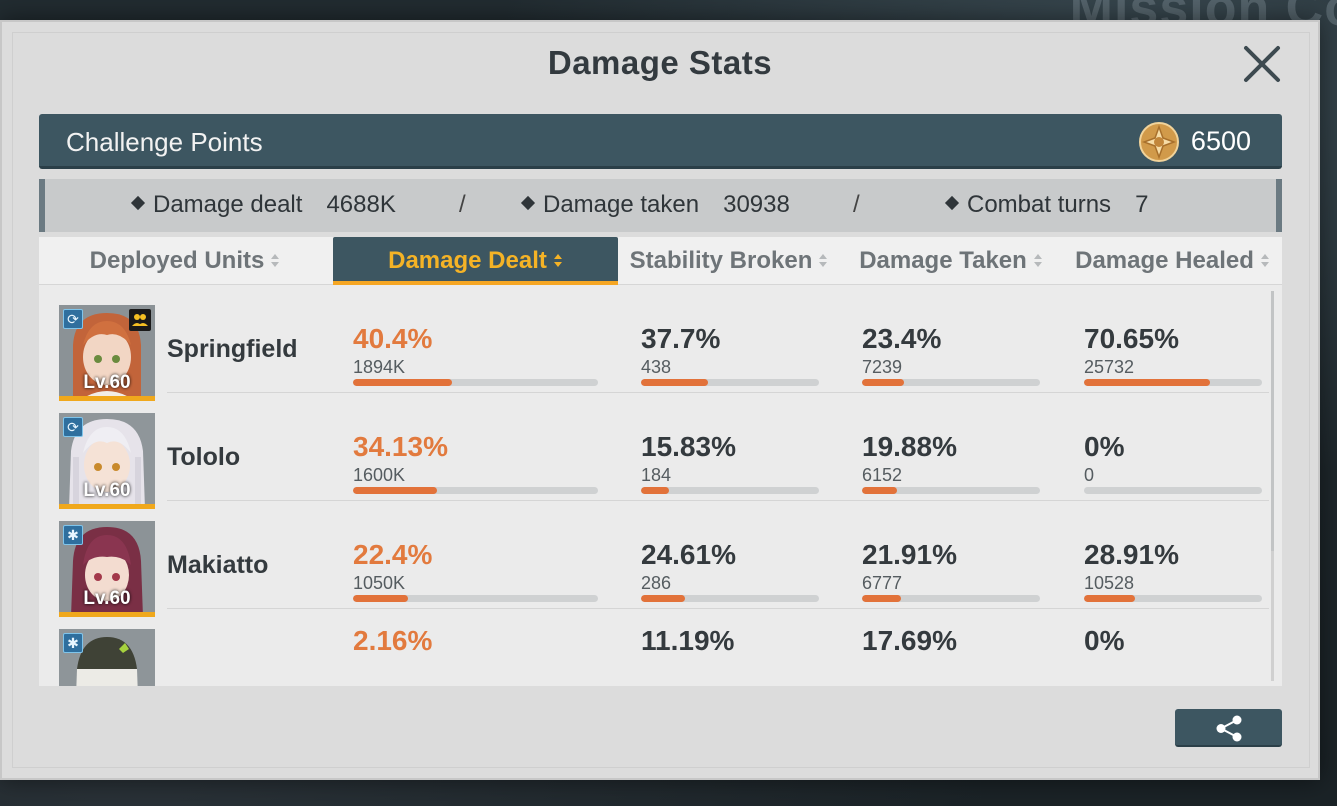 The height and width of the screenshot is (806, 1337). Describe the element at coordinates (688, 446) in the screenshot. I see `stability-broken-percent: 15.83%` at that location.